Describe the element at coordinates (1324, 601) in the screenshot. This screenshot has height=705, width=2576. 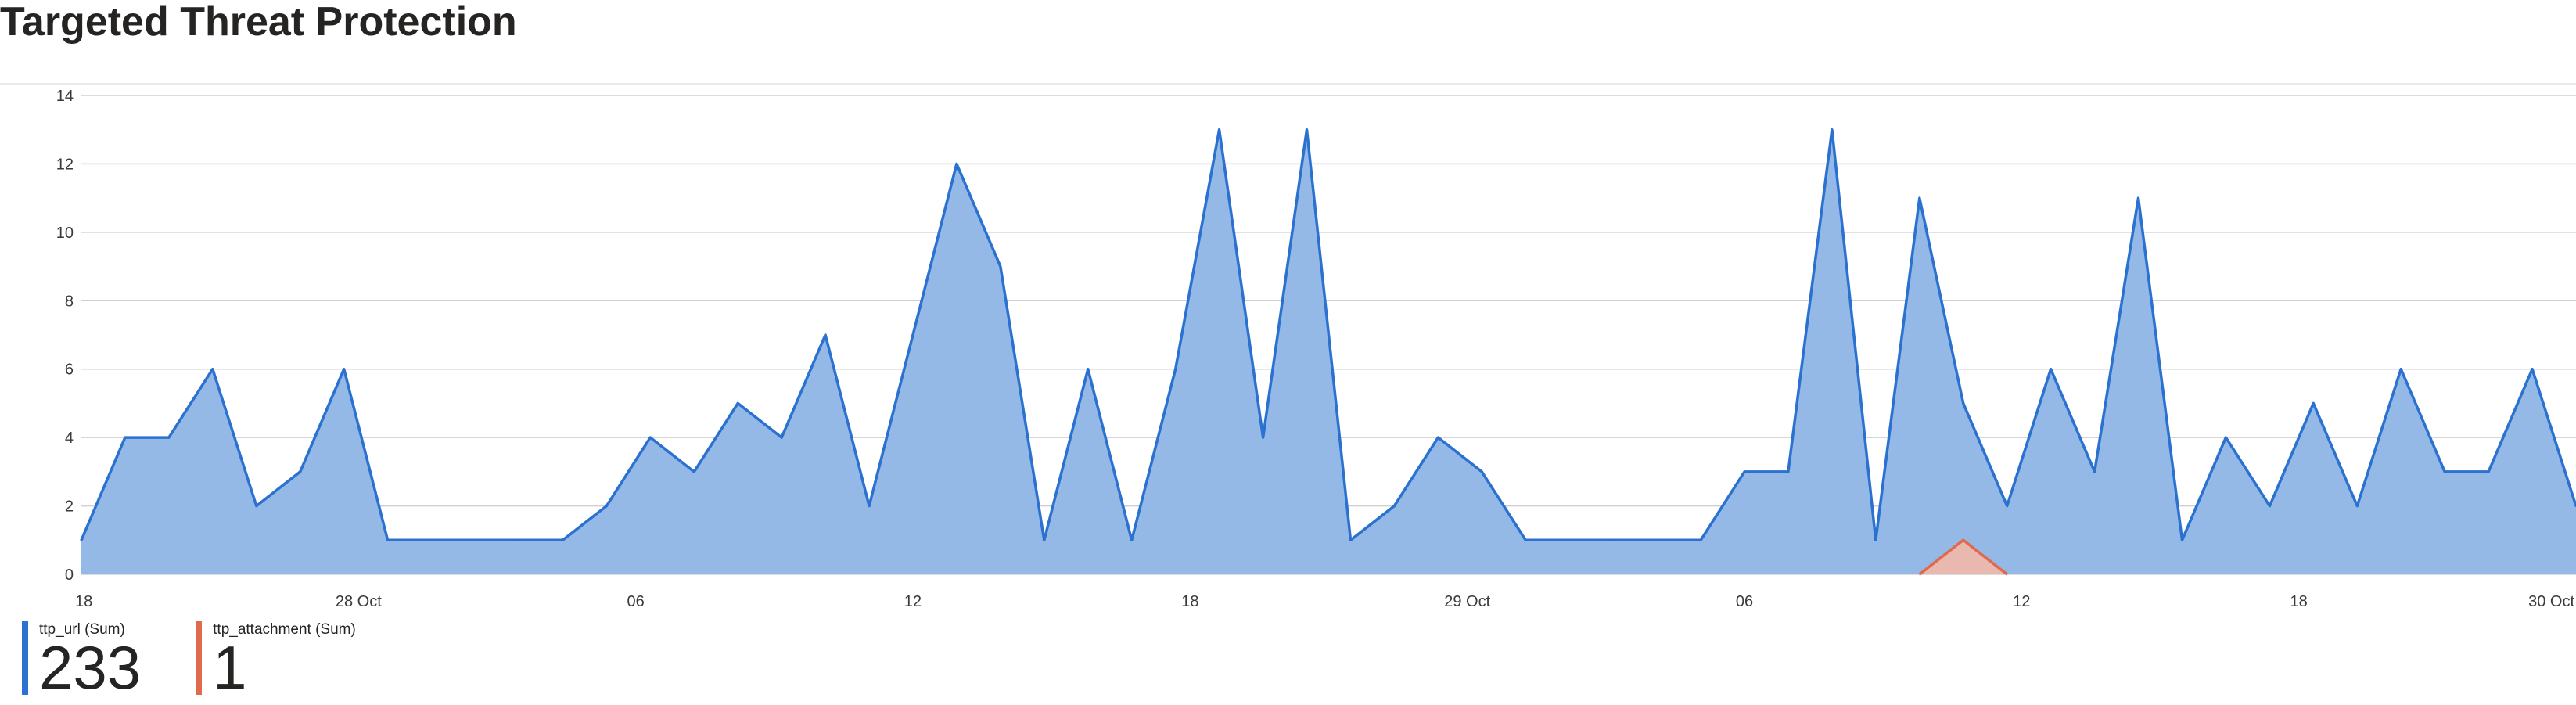
I see `x-axis-ticks: 18 28 Oct 06 12 18 29 Oct 06 12 18 30 Oct` at that location.